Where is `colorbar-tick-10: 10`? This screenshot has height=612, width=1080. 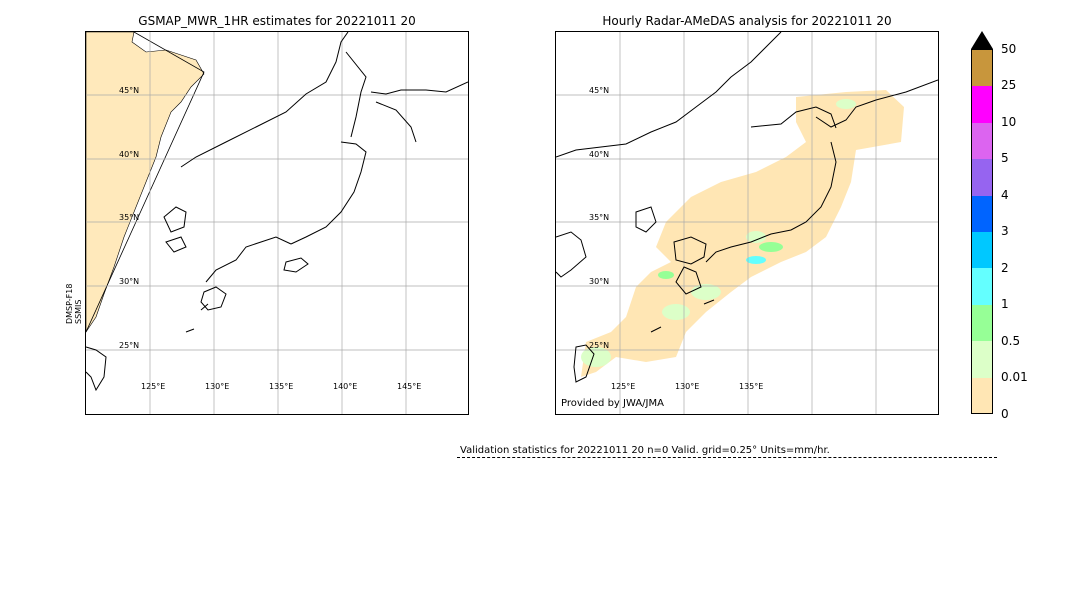
colorbar-tick-10: 10 is located at coordinates (1009, 122).